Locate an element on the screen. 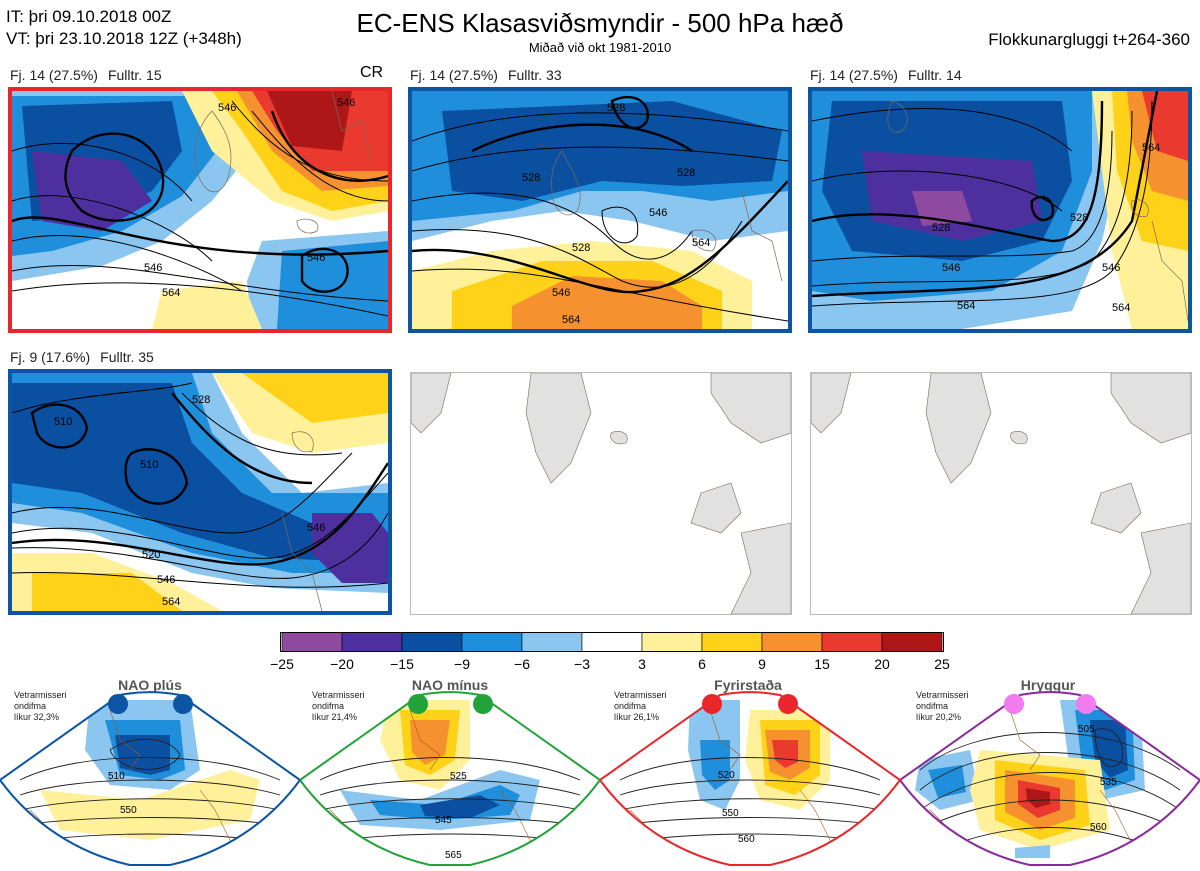 The width and height of the screenshot is (1200, 871). contour-label: 505 is located at coordinates (1086, 729).